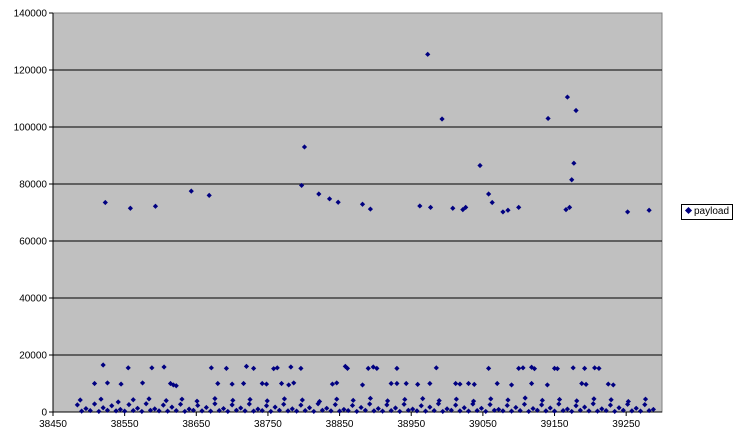 The width and height of the screenshot is (738, 441). What do you see at coordinates (33, 356) in the screenshot?
I see `y-tick-label: 20000` at bounding box center [33, 356].